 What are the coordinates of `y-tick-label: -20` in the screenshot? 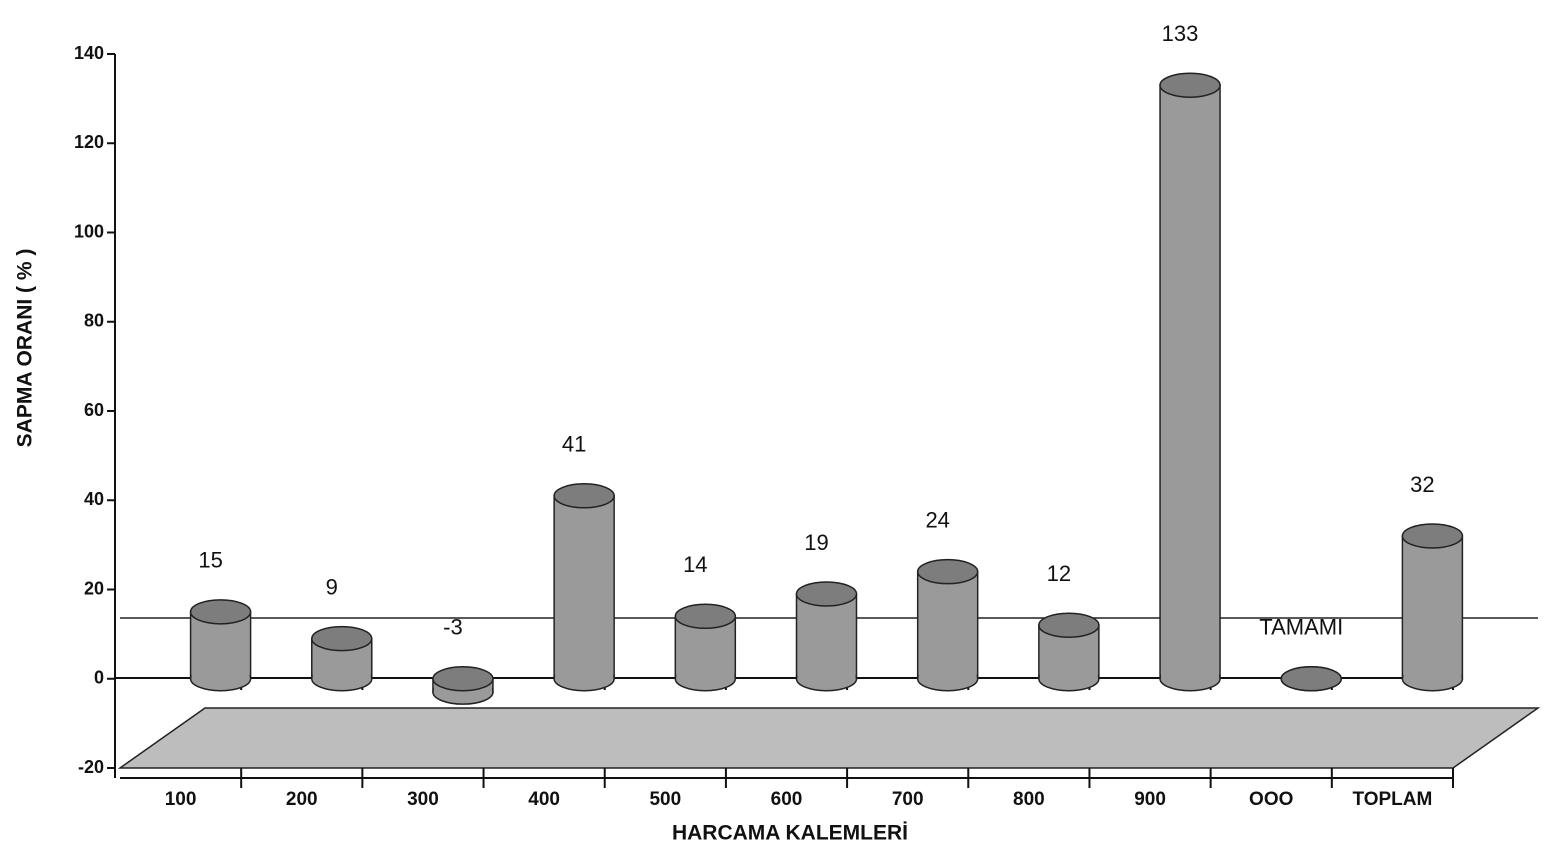 It's located at (91, 767).